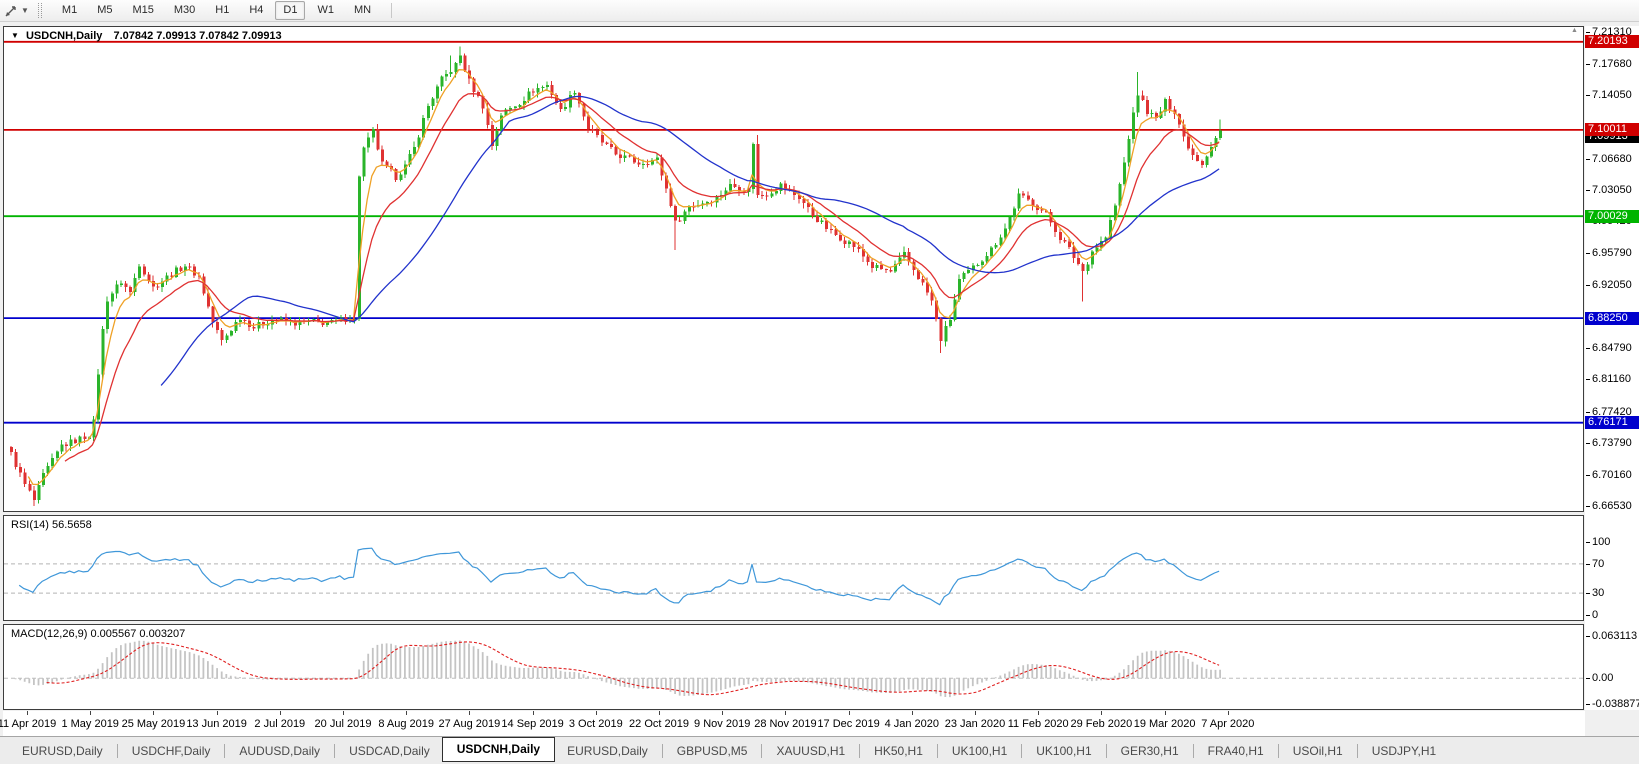 Image resolution: width=1639 pixels, height=764 pixels. I want to click on price-tick-label: 6.70160, so click(1609, 474).